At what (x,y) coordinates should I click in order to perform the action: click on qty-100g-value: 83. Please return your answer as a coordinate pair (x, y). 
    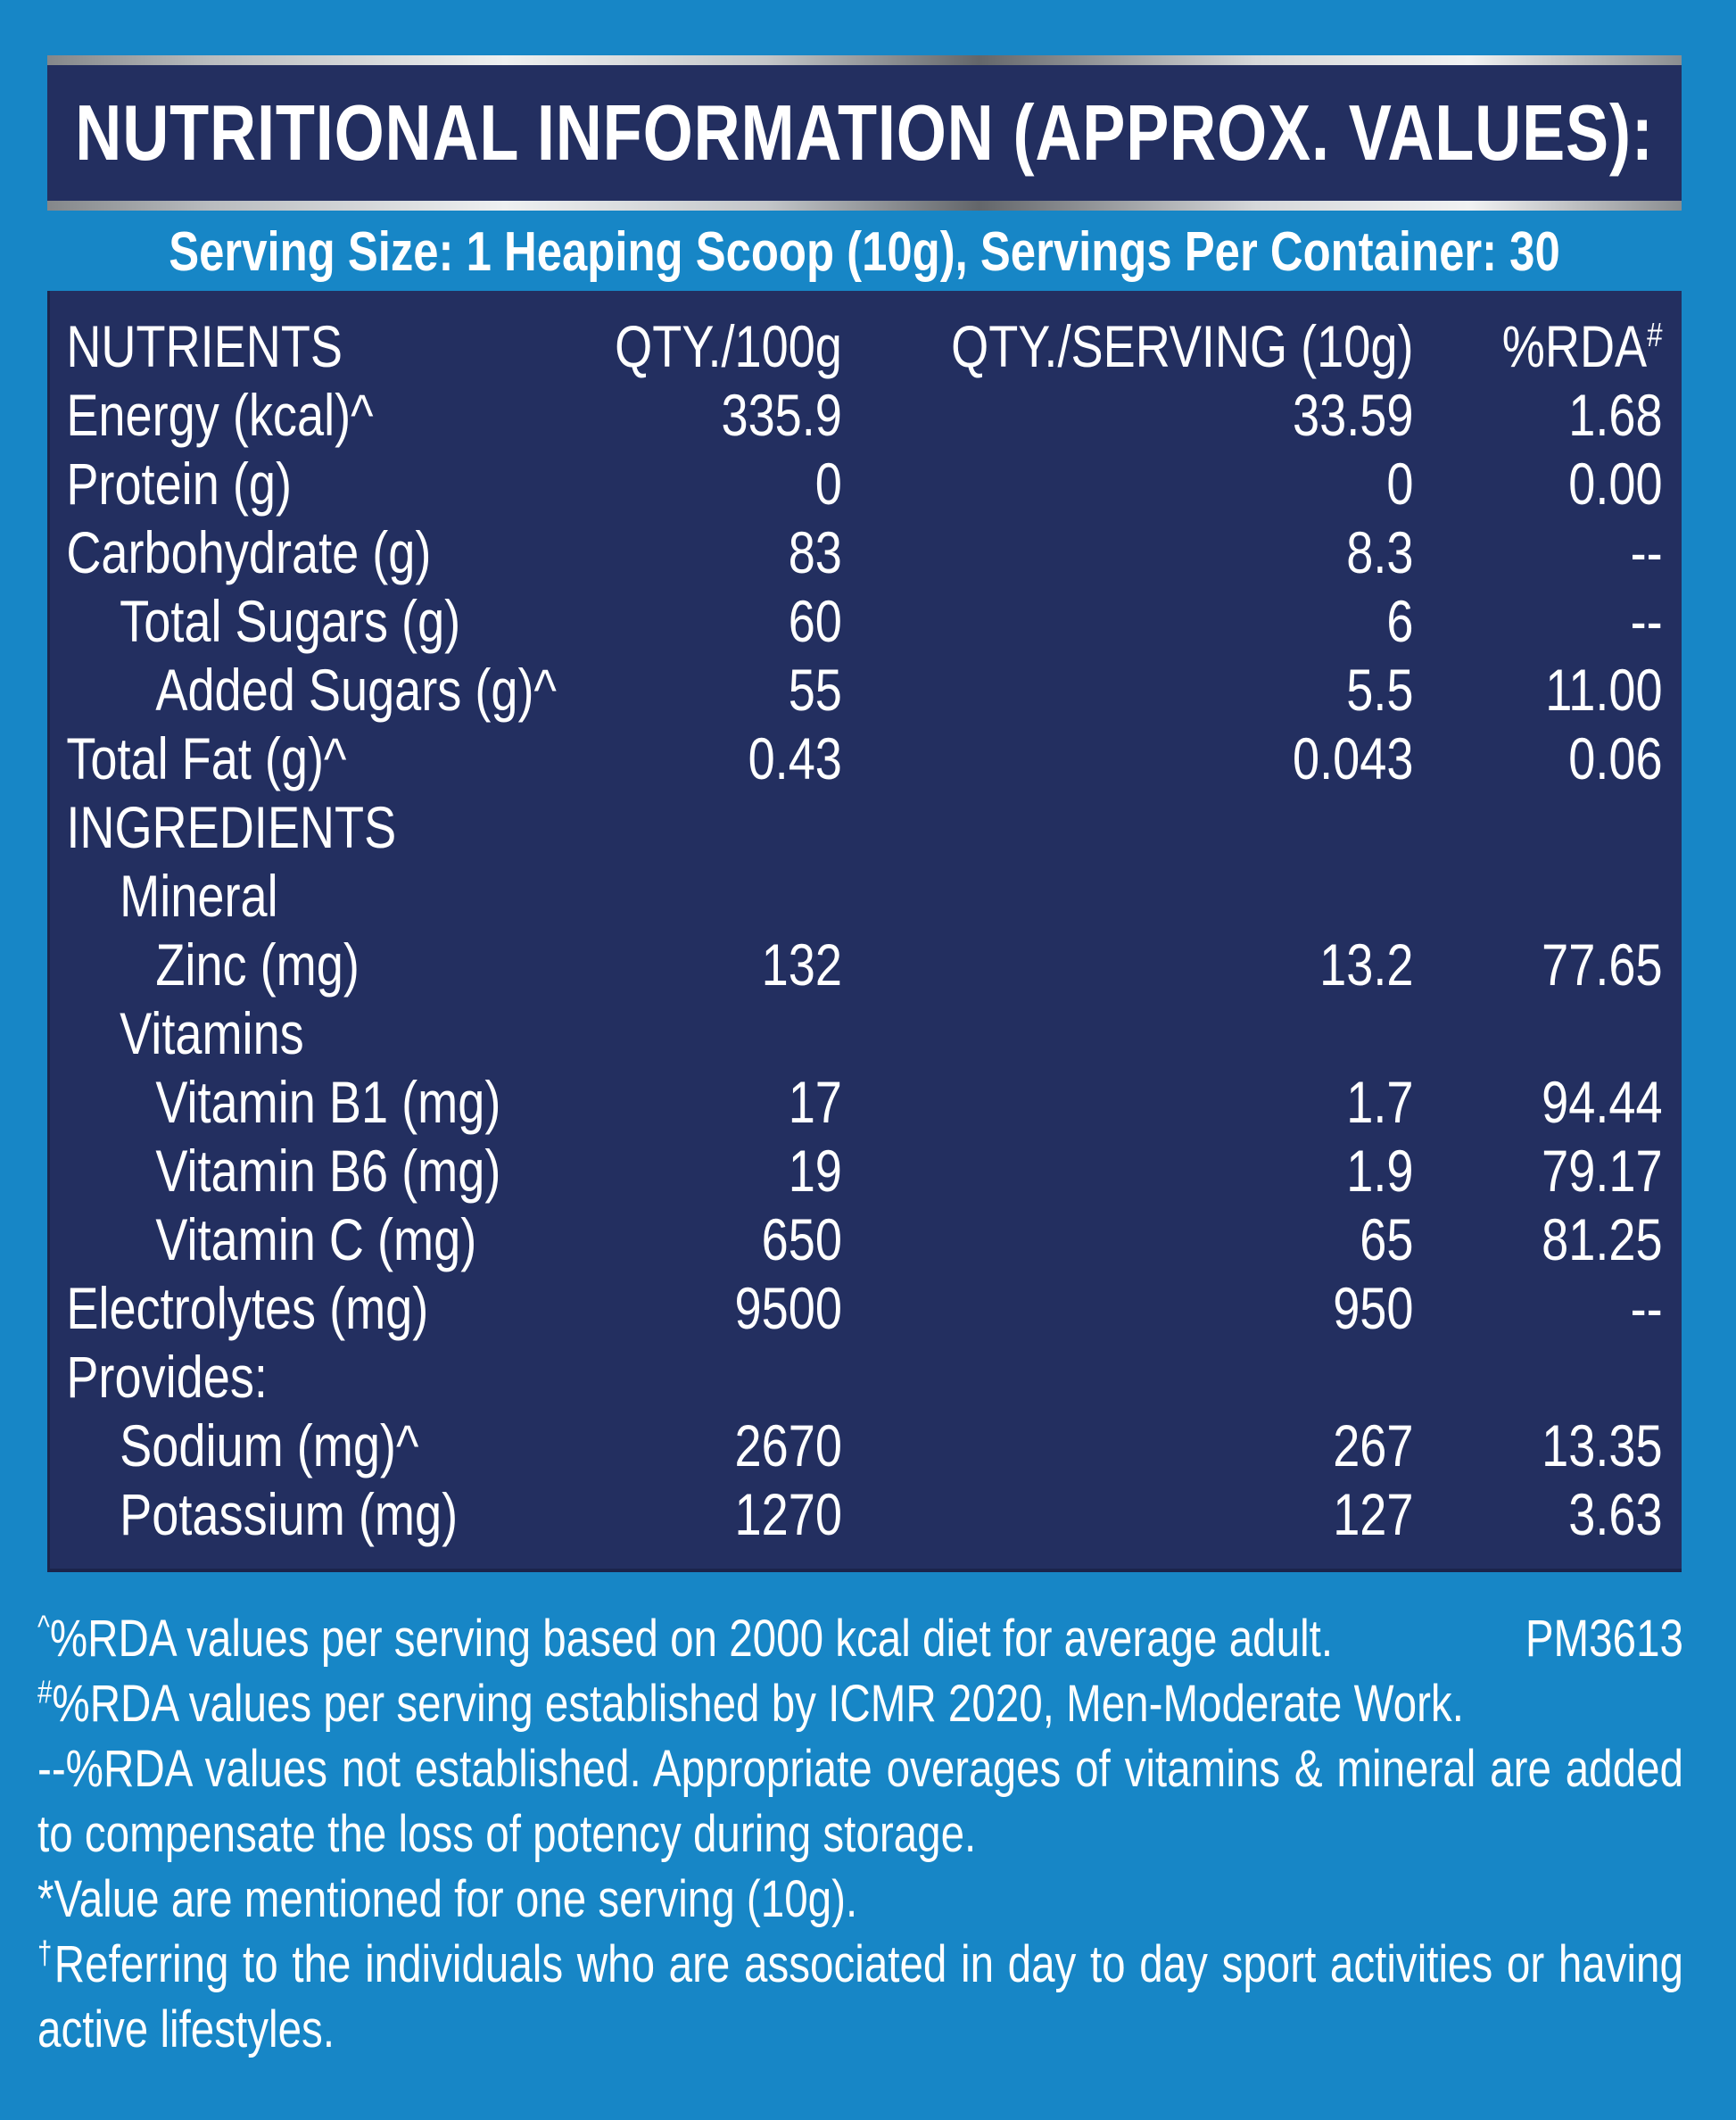
    Looking at the image, I should click on (815, 552).